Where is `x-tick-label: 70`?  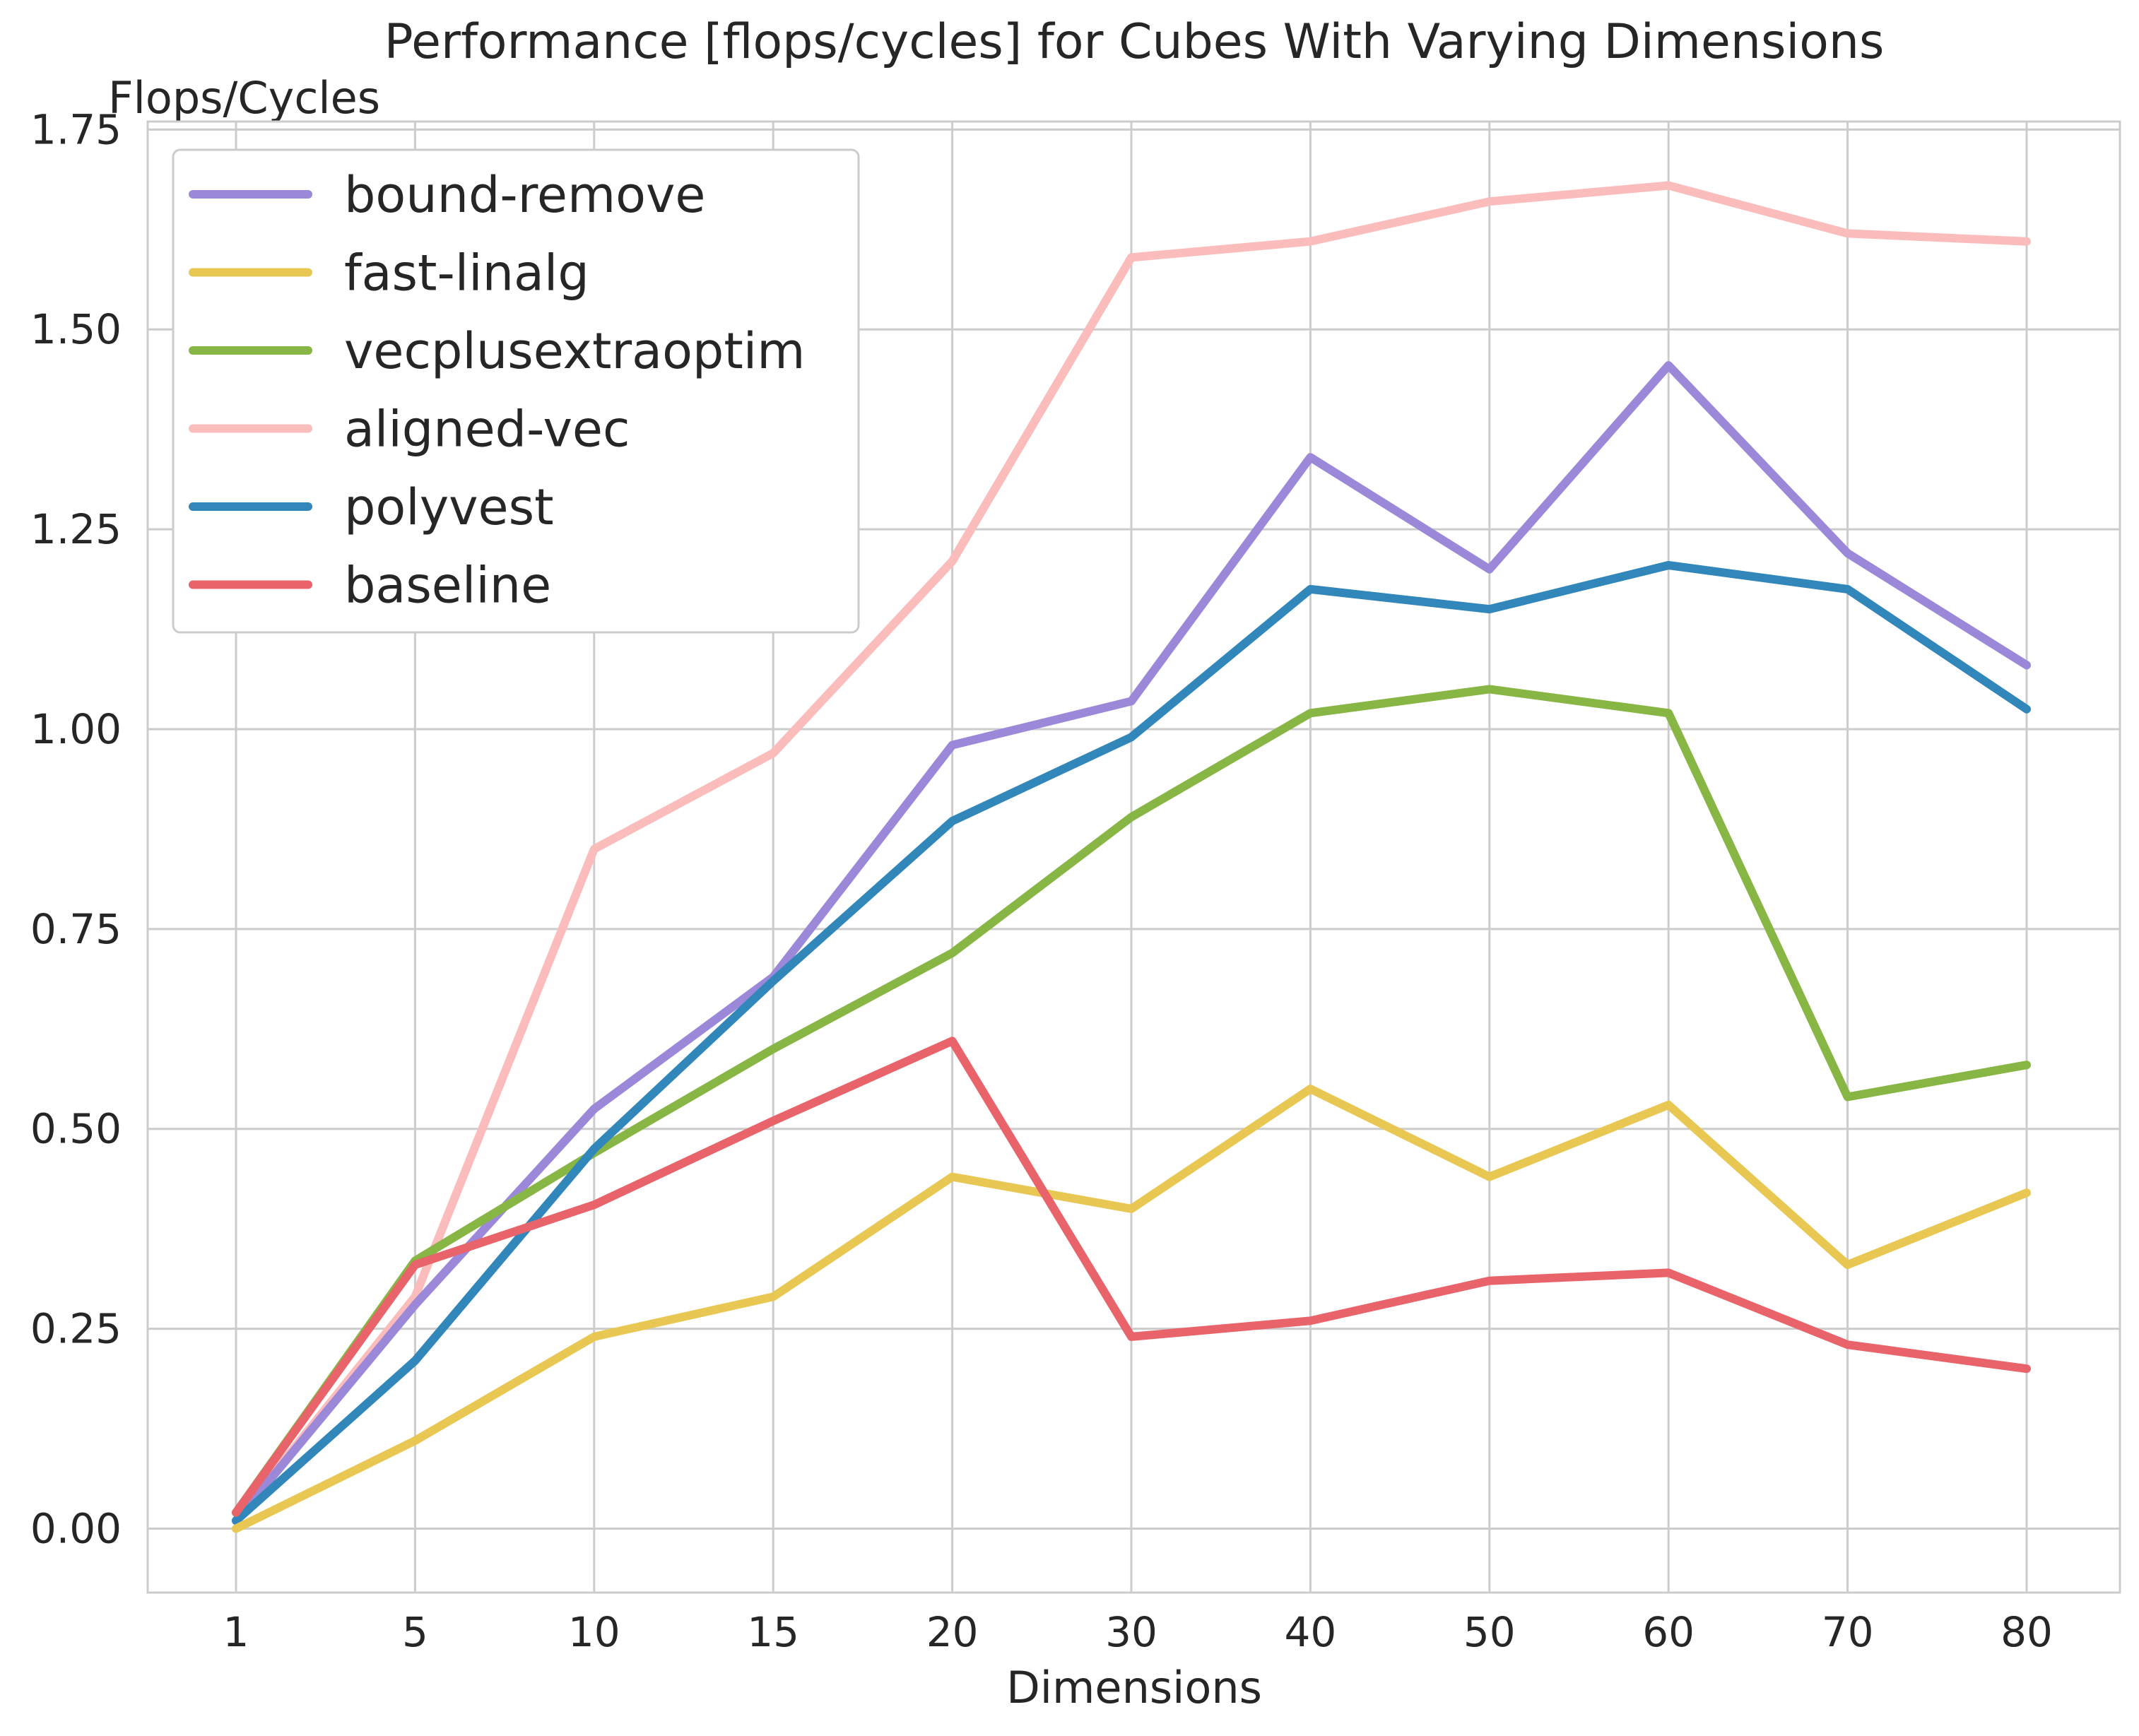
x-tick-label: 70 is located at coordinates (1848, 1632).